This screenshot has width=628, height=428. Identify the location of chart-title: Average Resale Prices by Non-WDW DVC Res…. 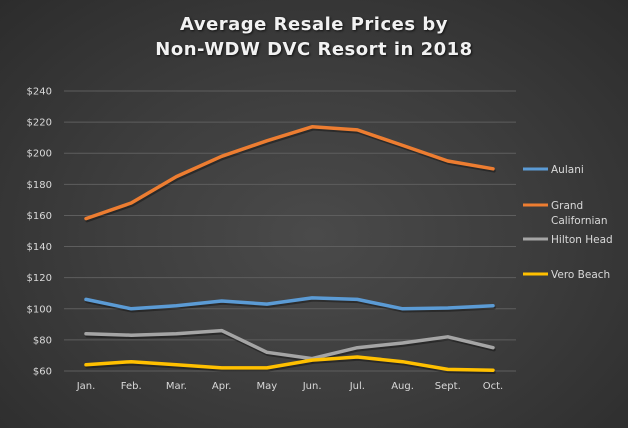
(314, 37).